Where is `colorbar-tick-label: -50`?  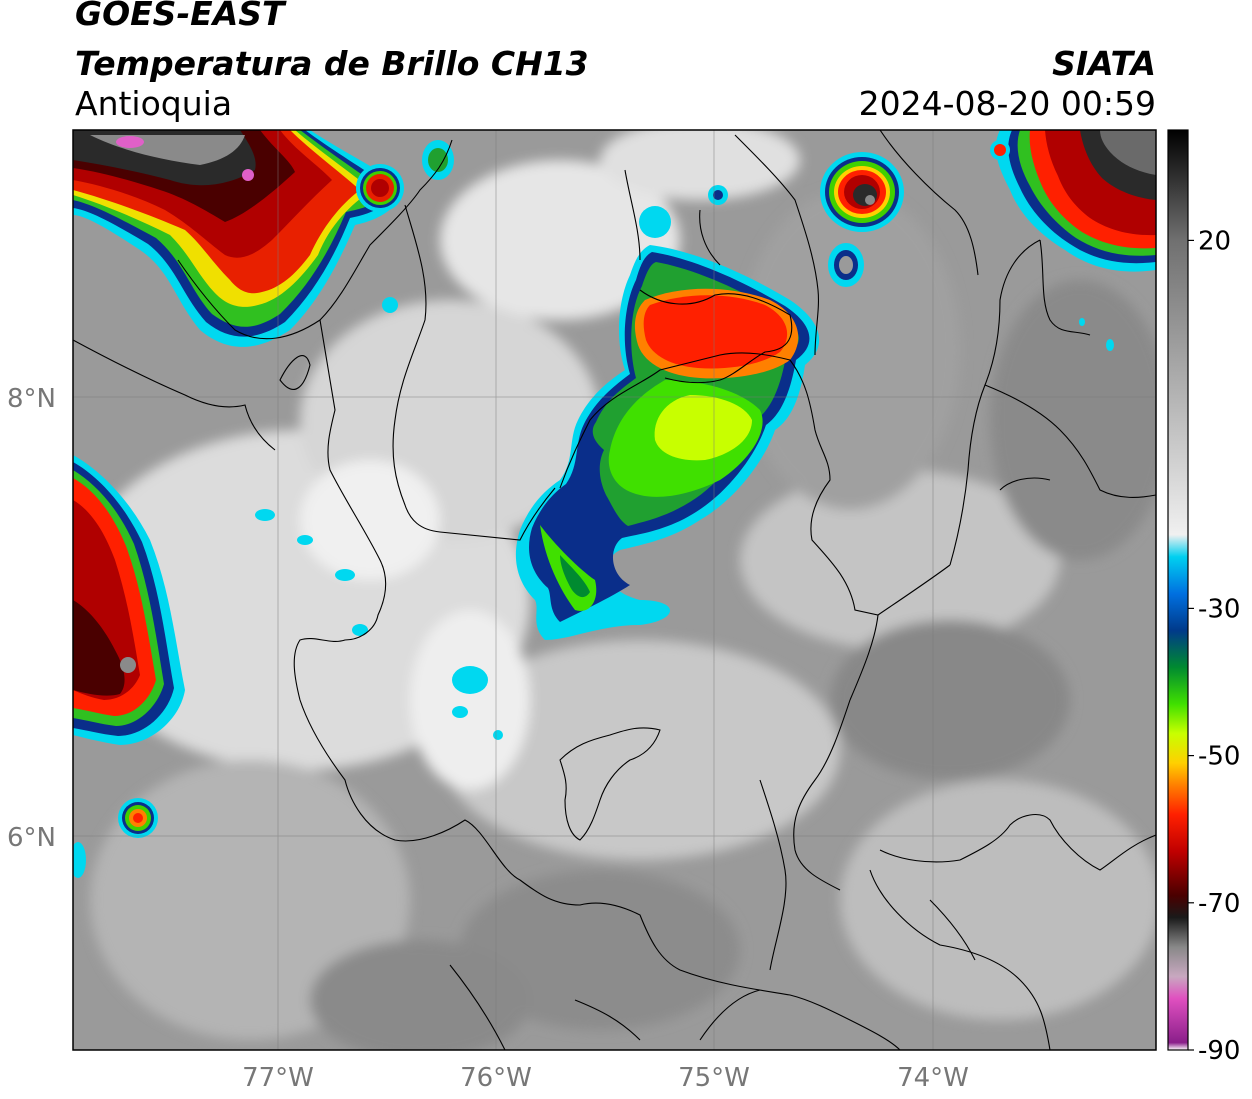 colorbar-tick-label: -50 is located at coordinates (1219, 757).